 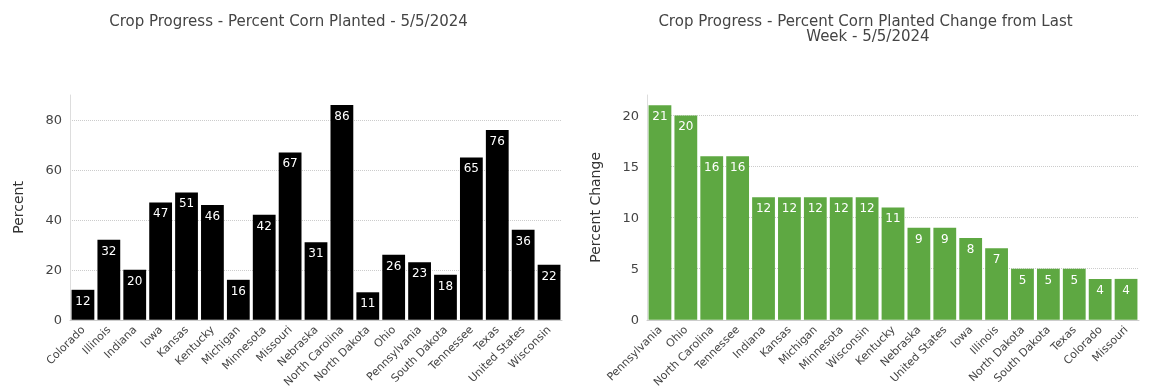 What do you see at coordinates (630, 167) in the screenshot?
I see `y-tick-label: 15` at bounding box center [630, 167].